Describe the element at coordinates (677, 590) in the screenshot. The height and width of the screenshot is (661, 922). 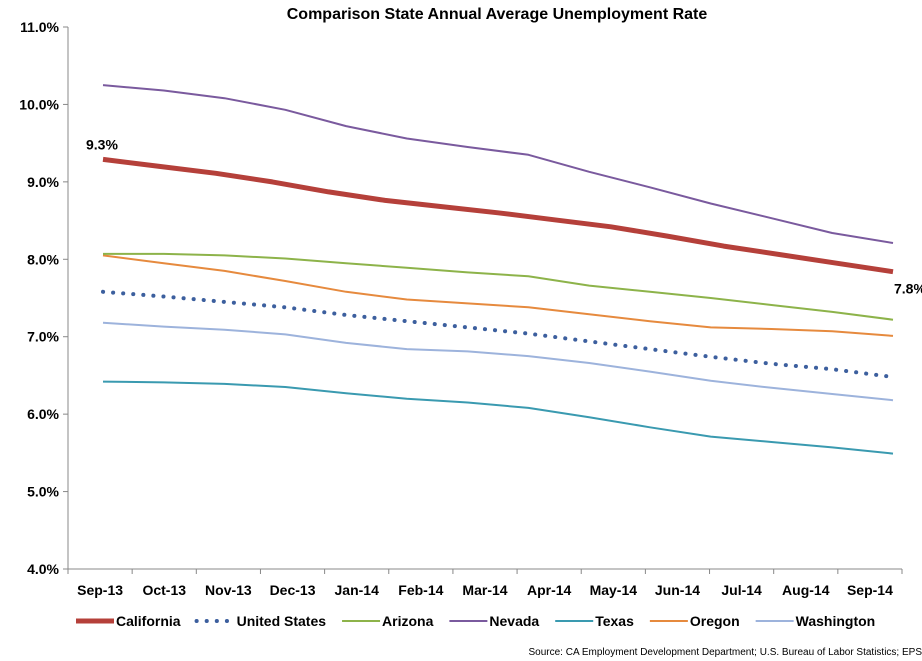
I see `x-tick-label: Jun-14` at that location.